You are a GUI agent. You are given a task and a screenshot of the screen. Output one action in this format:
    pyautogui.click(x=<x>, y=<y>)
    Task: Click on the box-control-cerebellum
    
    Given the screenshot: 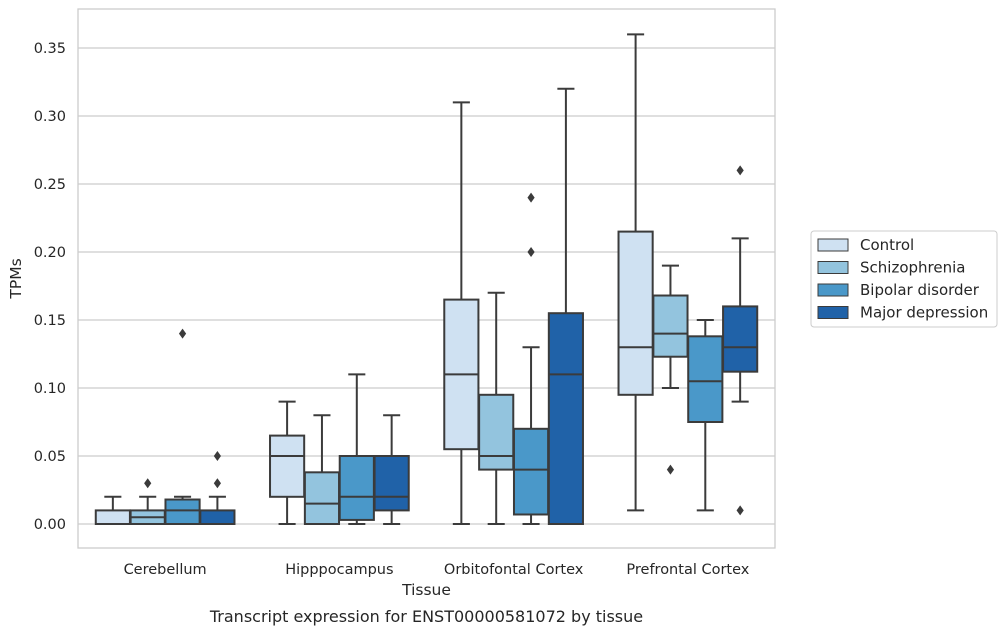 What is the action you would take?
    pyautogui.click(x=112, y=510)
    